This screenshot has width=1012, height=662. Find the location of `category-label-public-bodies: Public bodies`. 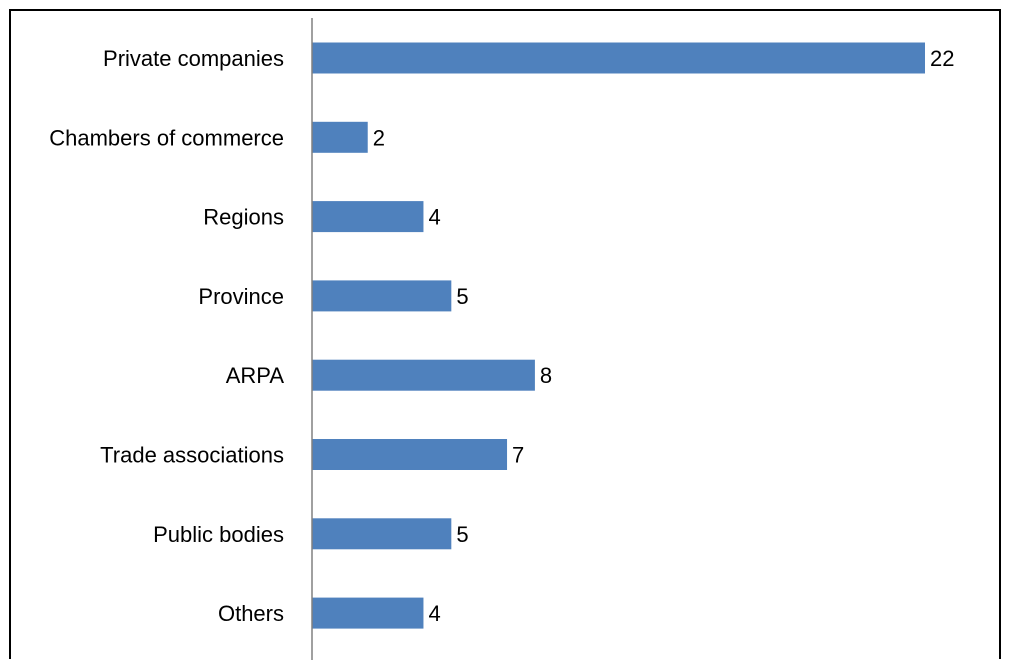

category-label-public-bodies: Public bodies is located at coordinates (218, 534).